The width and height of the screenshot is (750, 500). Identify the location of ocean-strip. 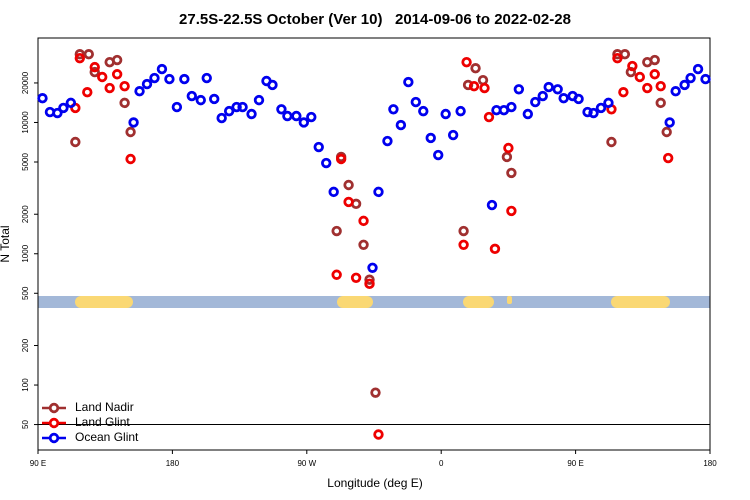
(374, 302).